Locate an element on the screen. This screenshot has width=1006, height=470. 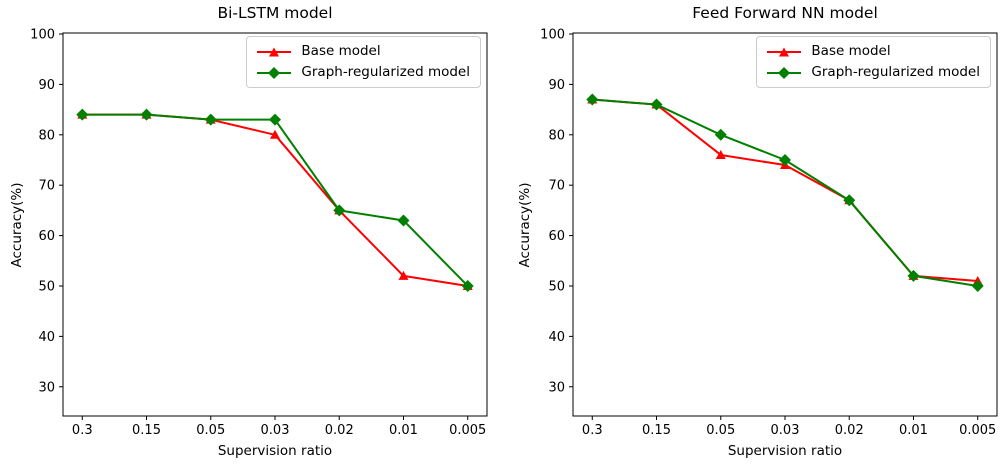
bilstm-x-axis-label: Supervision ratio is located at coordinates (275, 451).